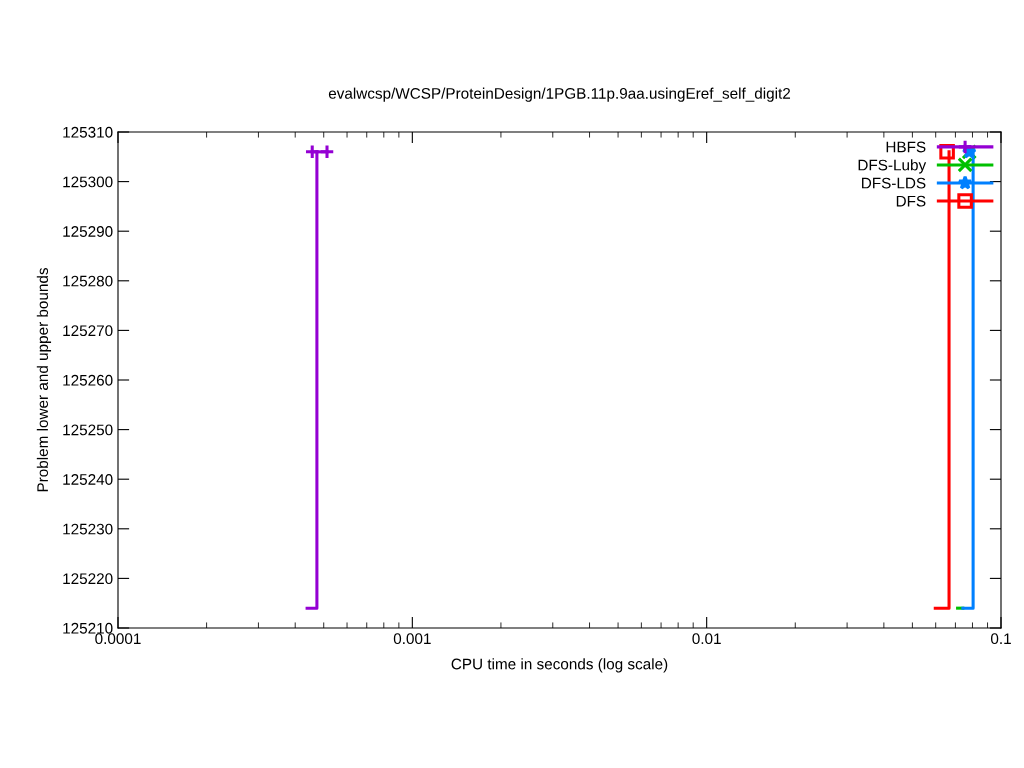 The image size is (1024, 768). Describe the element at coordinates (88, 182) in the screenshot. I see `y-tick-label: 125300` at that location.